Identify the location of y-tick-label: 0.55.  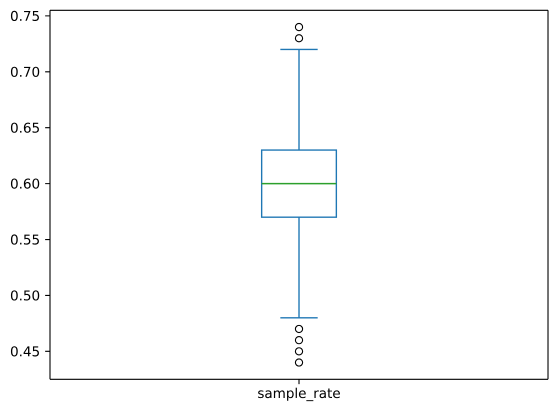
(24, 239).